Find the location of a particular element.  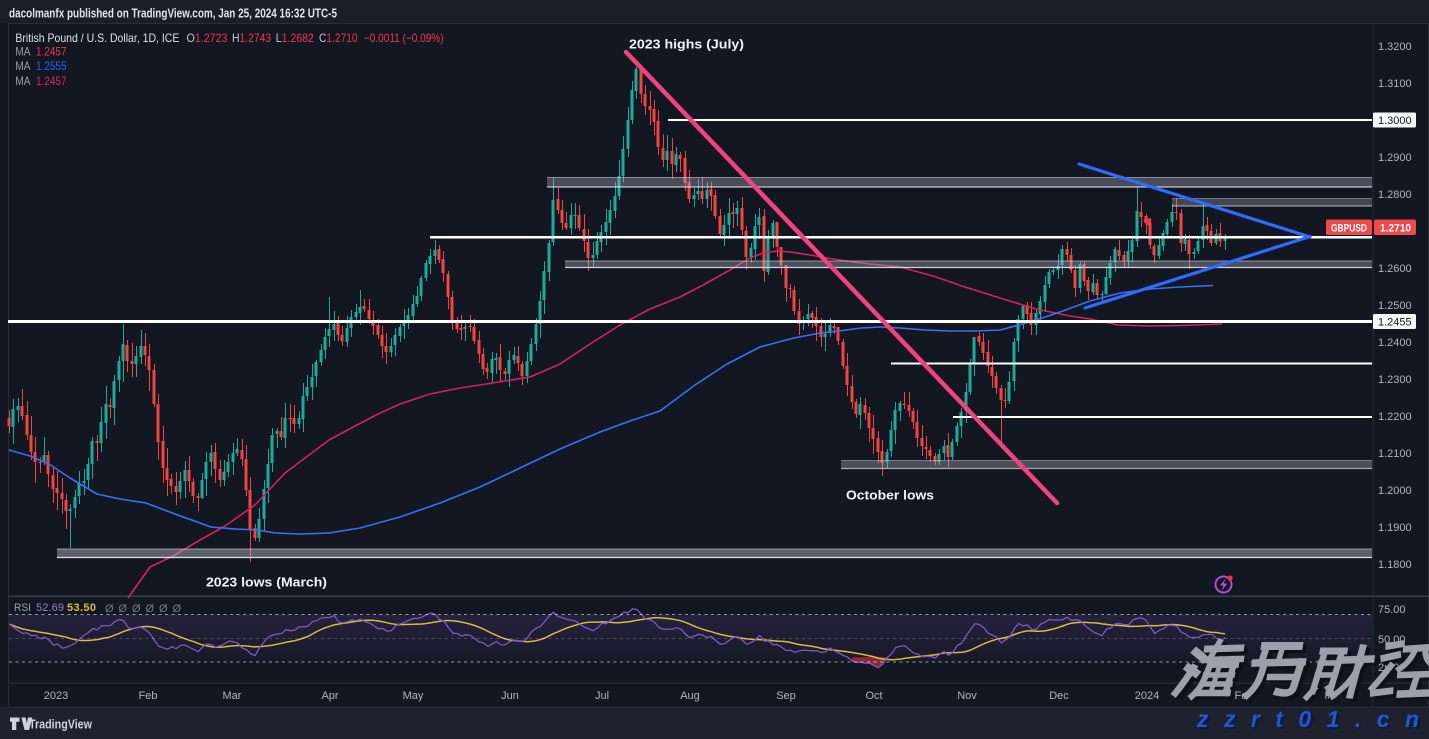

svg-text: May is located at coordinates (413, 696).